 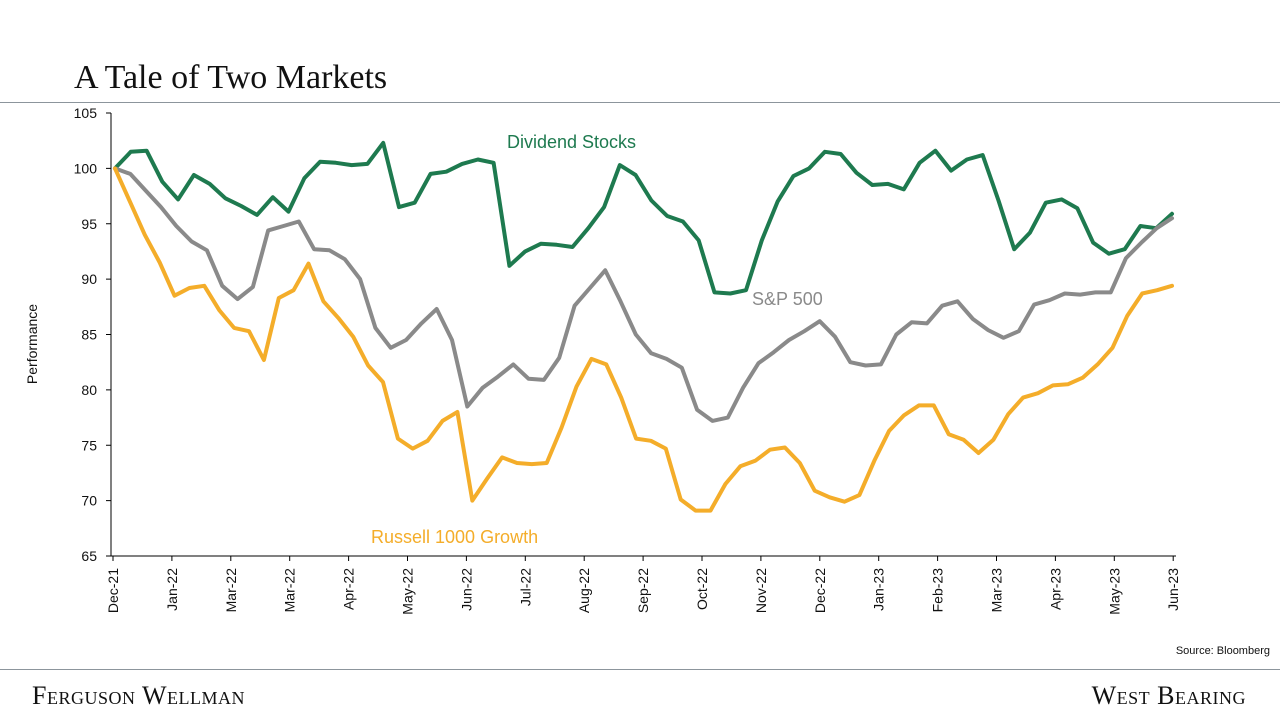 What do you see at coordinates (89, 556) in the screenshot?
I see `y-tick-label: 65` at bounding box center [89, 556].